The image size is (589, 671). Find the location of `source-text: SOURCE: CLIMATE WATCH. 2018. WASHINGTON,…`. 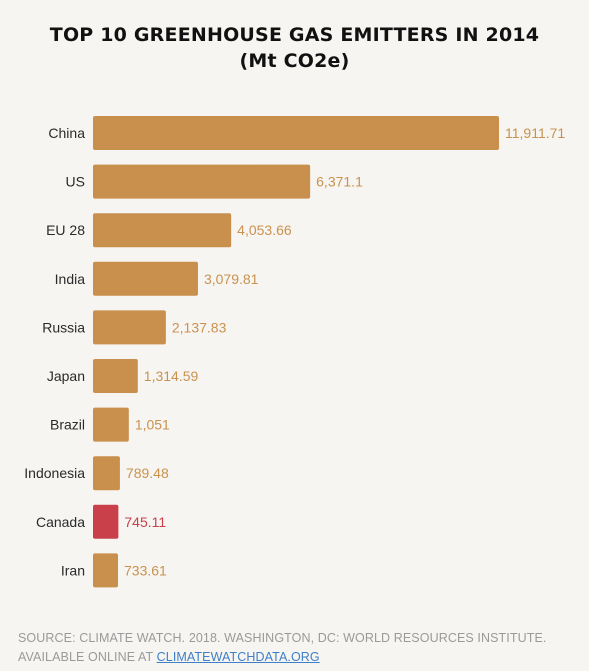

source-text: SOURCE: CLIMATE WATCH. 2018. WASHINGTON,… is located at coordinates (282, 647).